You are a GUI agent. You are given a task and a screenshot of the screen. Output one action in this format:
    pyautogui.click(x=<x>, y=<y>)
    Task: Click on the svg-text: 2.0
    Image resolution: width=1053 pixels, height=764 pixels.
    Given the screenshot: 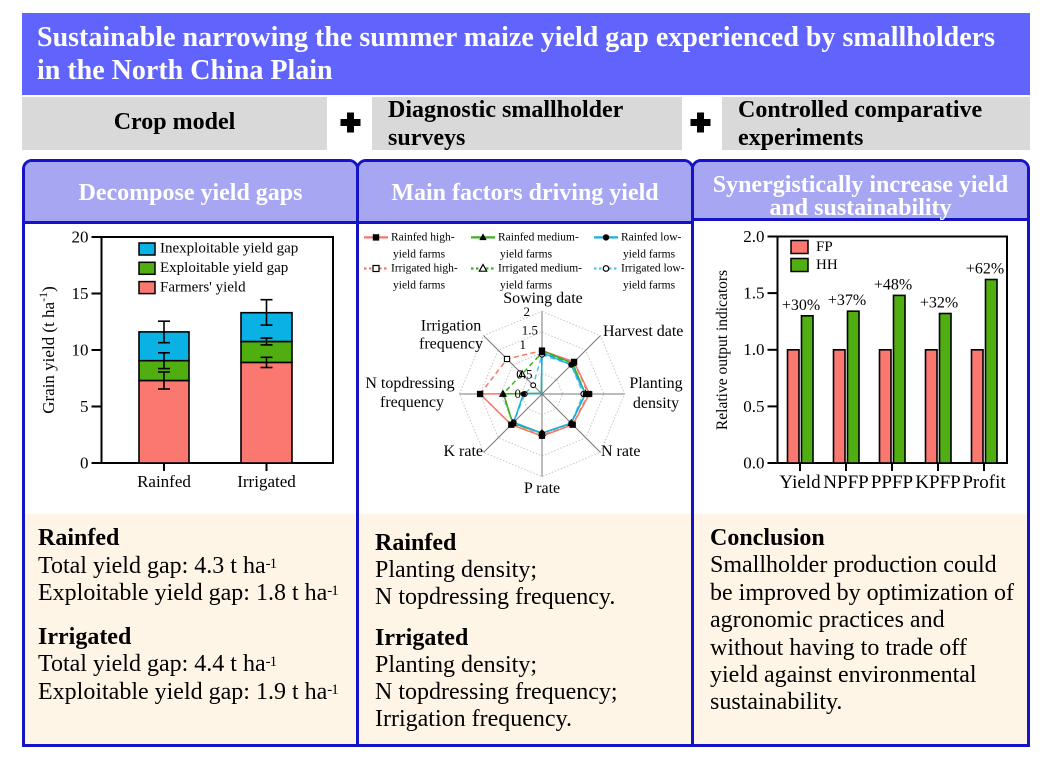 What is the action you would take?
    pyautogui.click(x=753, y=236)
    